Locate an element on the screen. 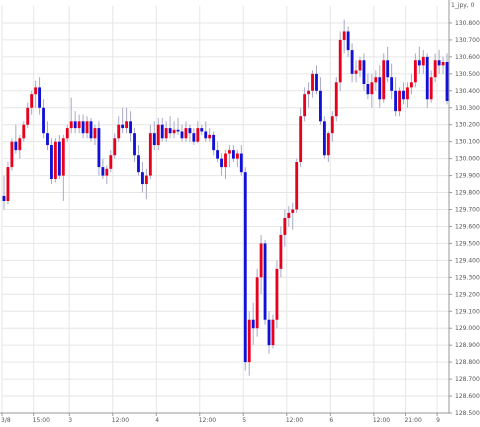 This screenshot has height=427, width=480. y-tick-label: 129.500 is located at coordinates (467, 243).